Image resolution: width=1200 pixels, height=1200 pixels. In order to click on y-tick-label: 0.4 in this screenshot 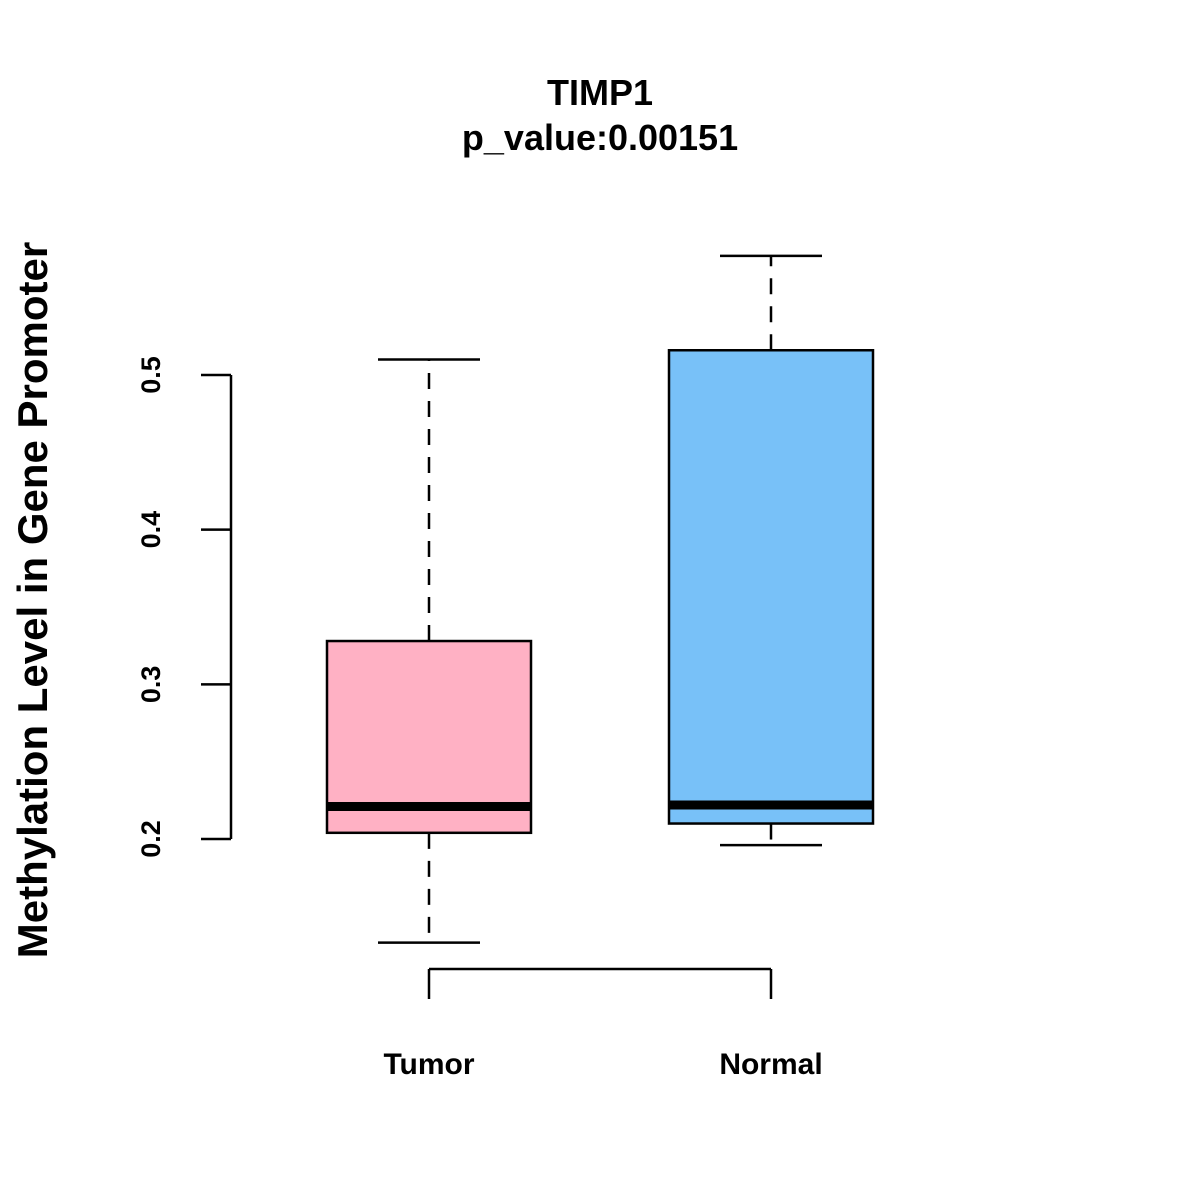, I will do `click(151, 530)`.